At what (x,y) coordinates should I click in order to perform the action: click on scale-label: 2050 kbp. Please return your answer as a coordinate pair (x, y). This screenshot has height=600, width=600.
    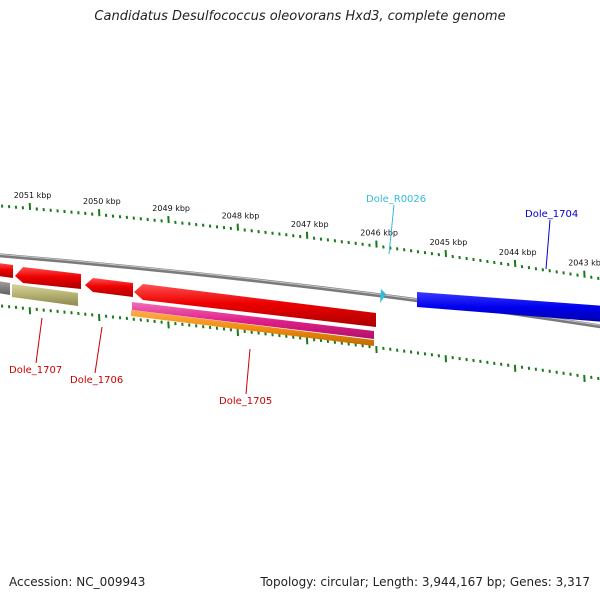
    Looking at the image, I should click on (102, 201).